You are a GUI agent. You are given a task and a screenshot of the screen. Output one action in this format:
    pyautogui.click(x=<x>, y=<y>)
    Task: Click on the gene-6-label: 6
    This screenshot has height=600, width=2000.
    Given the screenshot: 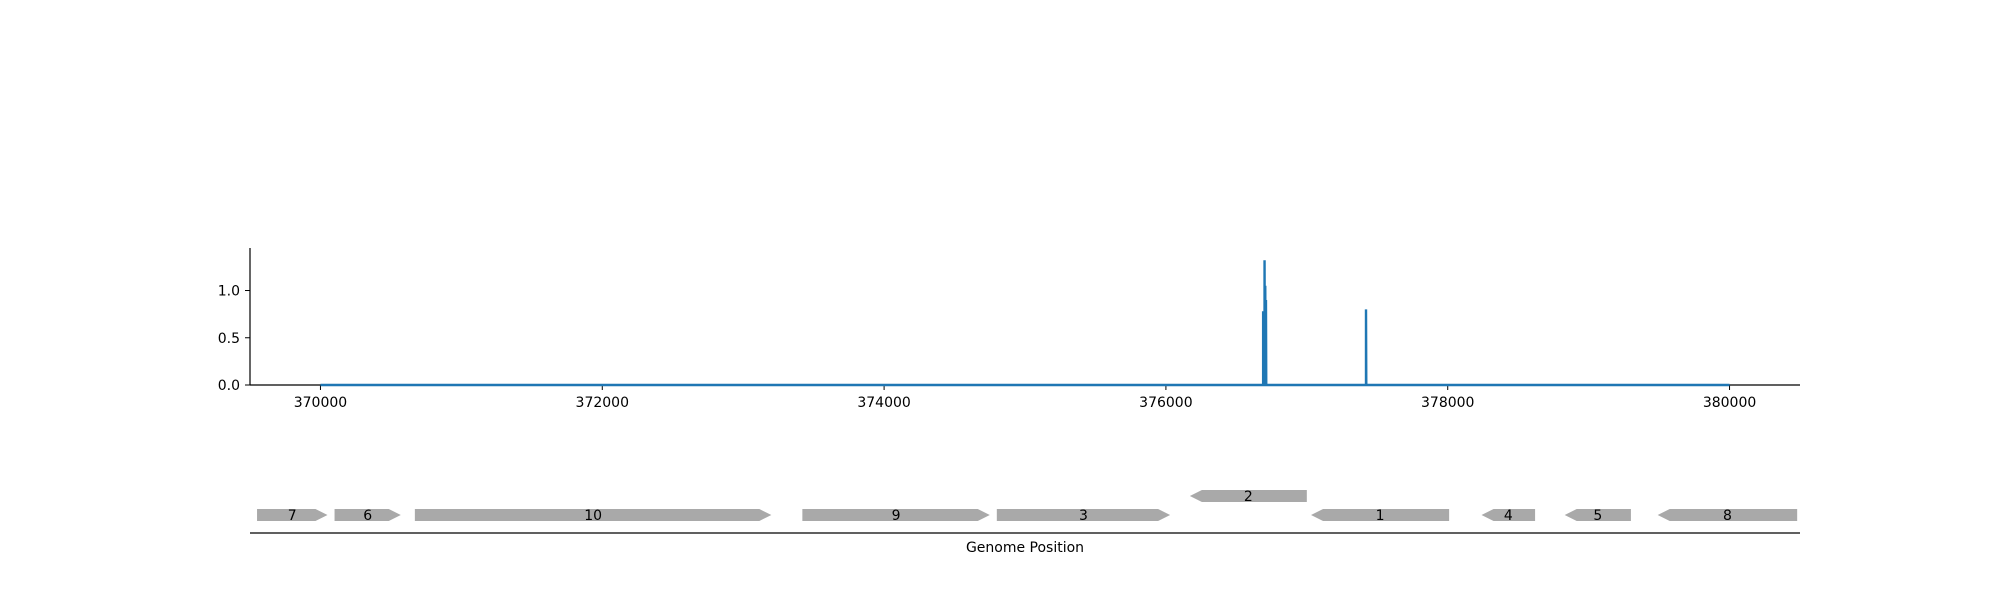 What is the action you would take?
    pyautogui.click(x=367, y=516)
    